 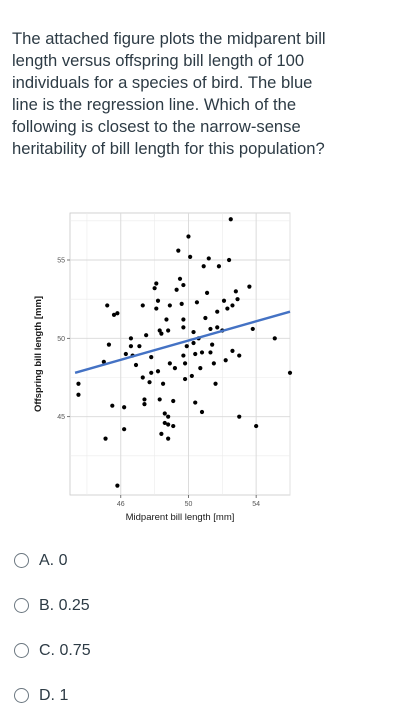 What do you see at coordinates (64, 605) in the screenshot?
I see `option-label: B. 0.25` at bounding box center [64, 605].